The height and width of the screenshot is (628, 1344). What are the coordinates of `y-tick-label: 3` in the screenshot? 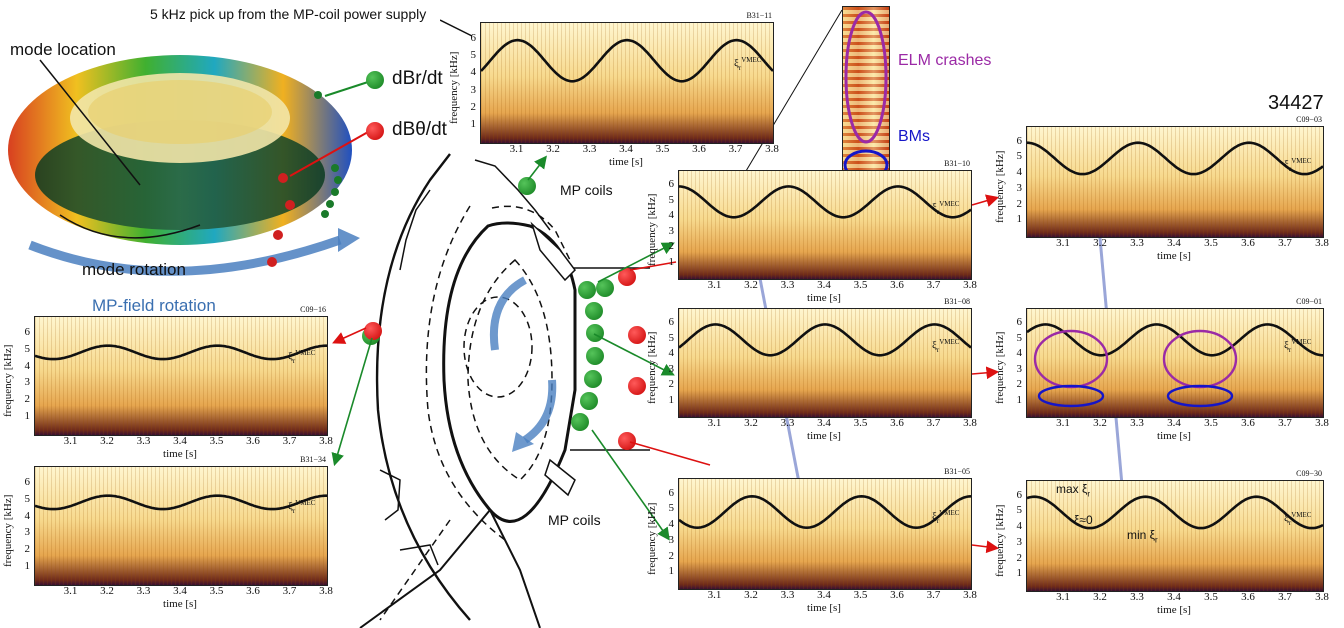 It's located at (671, 368).